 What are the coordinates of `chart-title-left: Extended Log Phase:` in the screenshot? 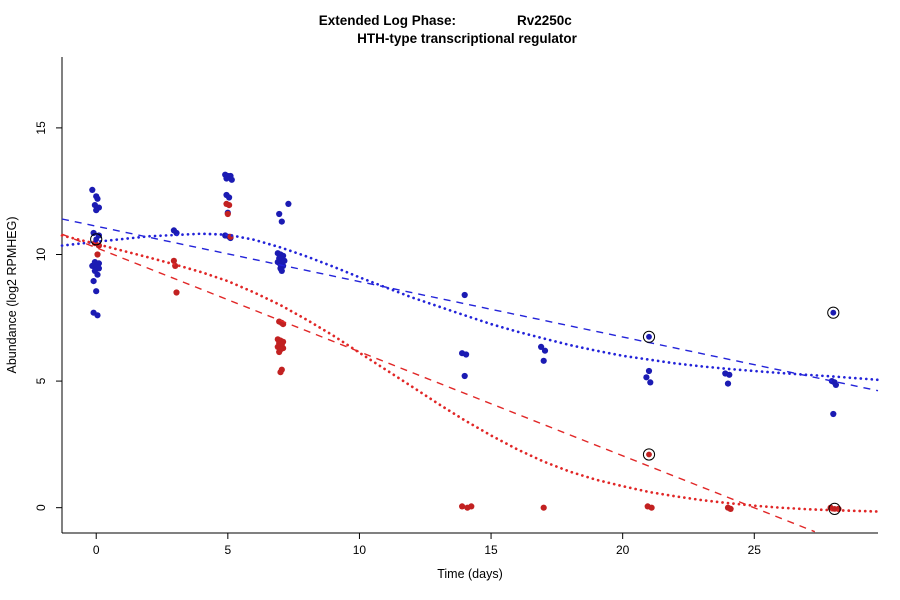 It's located at (387, 20).